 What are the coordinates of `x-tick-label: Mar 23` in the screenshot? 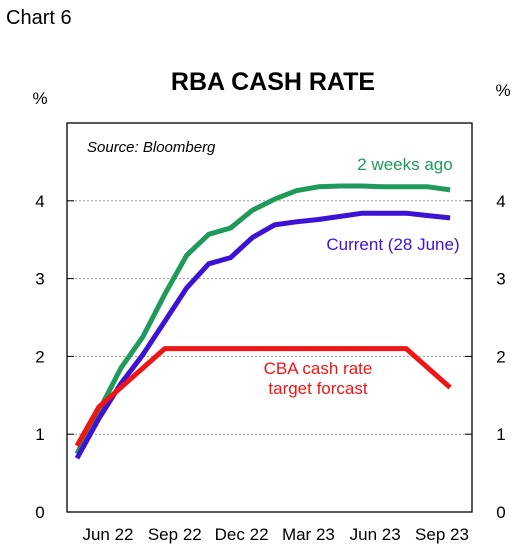 It's located at (308, 534).